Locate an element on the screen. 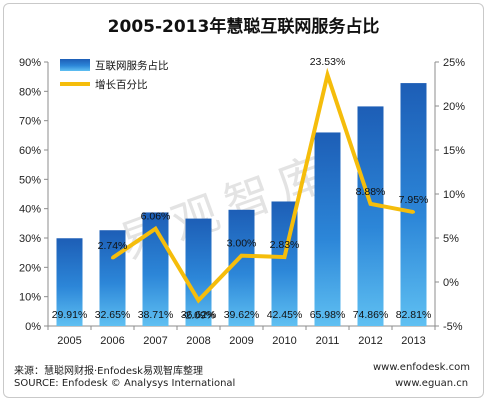 Image resolution: width=487 pixels, height=401 pixels. growth-value-label: 2.74% is located at coordinates (113, 246).